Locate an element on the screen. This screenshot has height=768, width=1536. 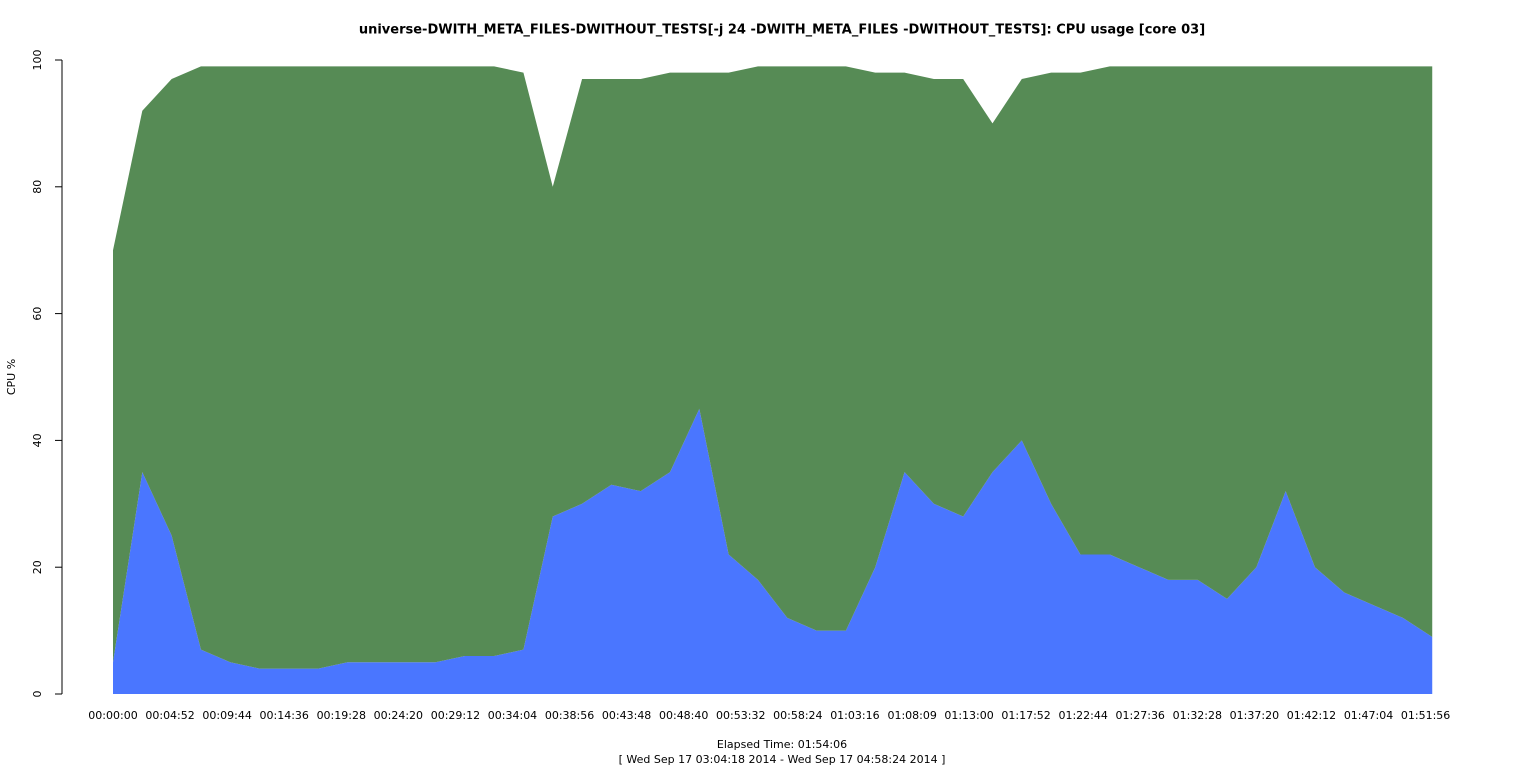
y-tick-label: 100 is located at coordinates (37, 60).